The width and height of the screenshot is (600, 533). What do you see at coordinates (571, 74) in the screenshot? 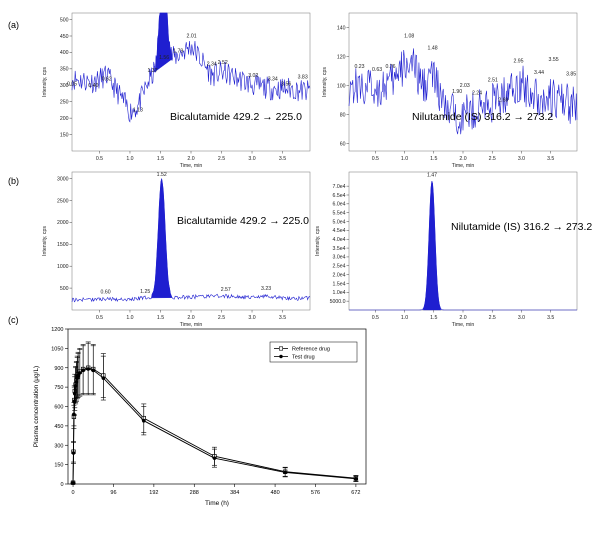
I see `peak-time-label: 3.85` at bounding box center [571, 74].